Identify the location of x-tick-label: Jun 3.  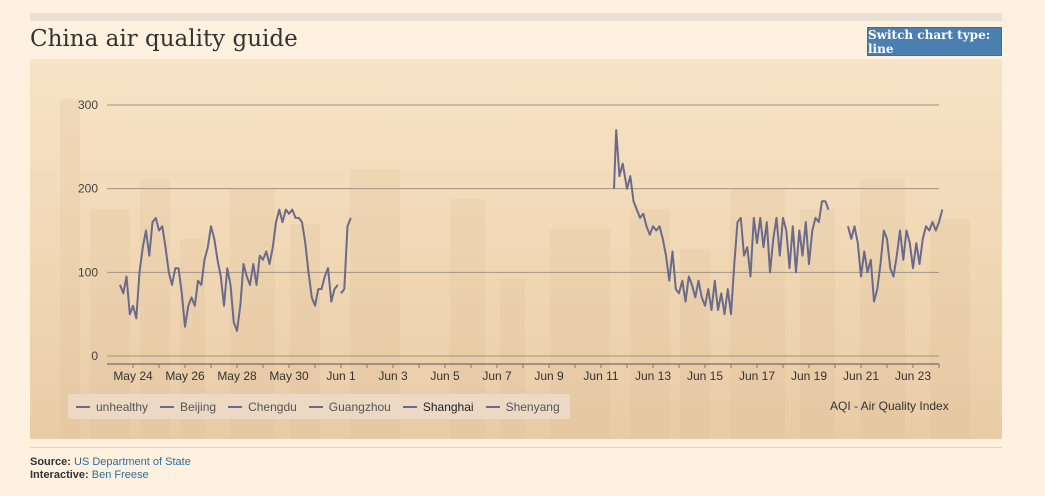
(393, 376).